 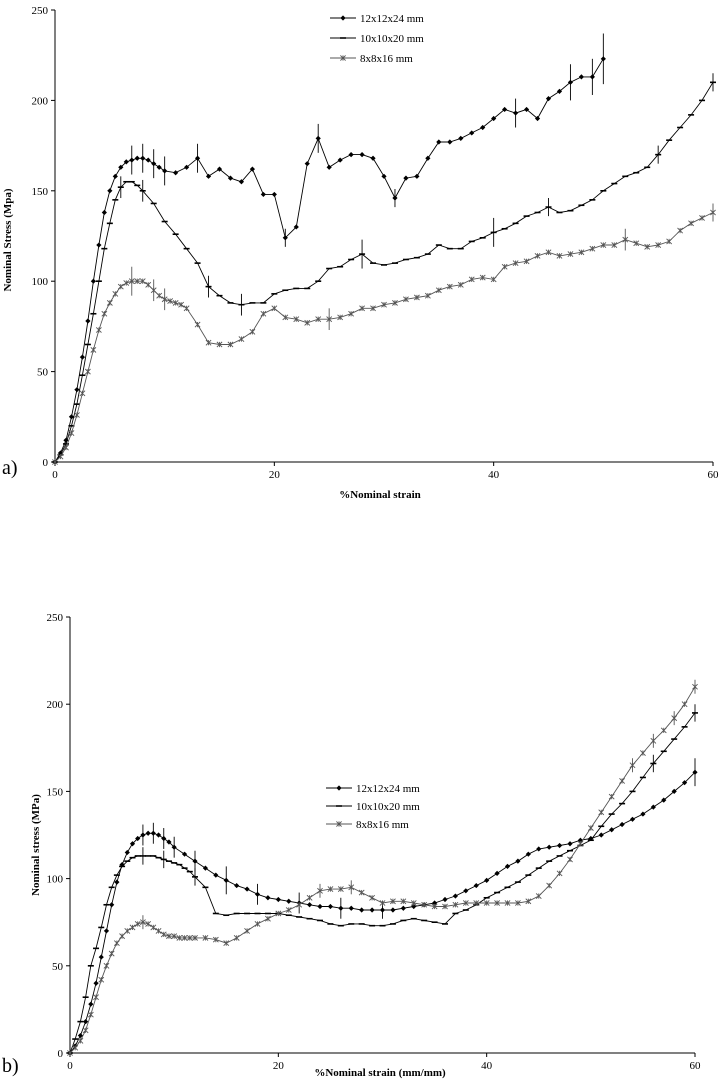 I want to click on x-tick-label: 40, so click(x=494, y=475).